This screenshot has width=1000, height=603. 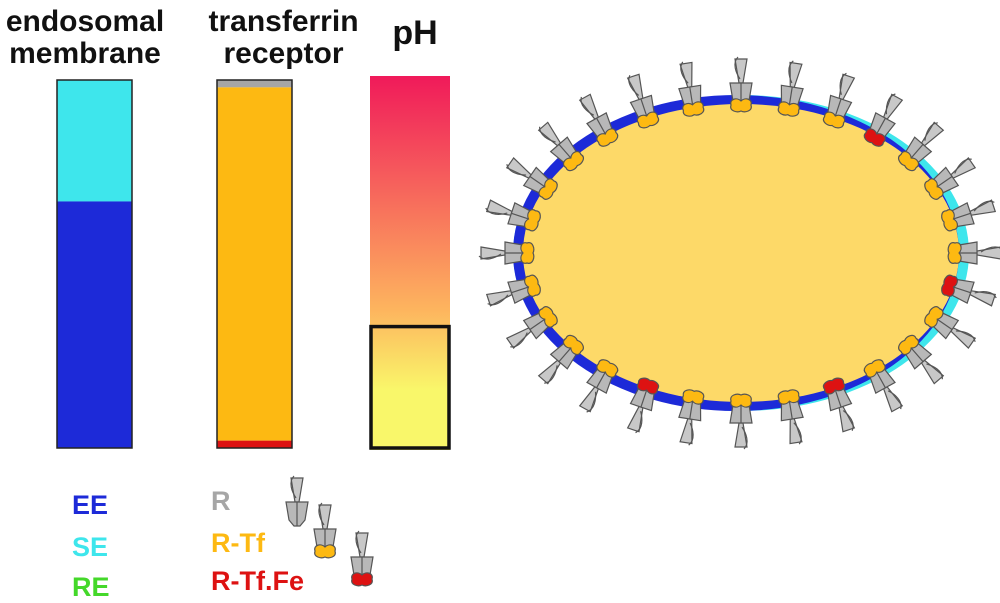 I want to click on receptor-transferrin-icon, so click(x=325, y=530).